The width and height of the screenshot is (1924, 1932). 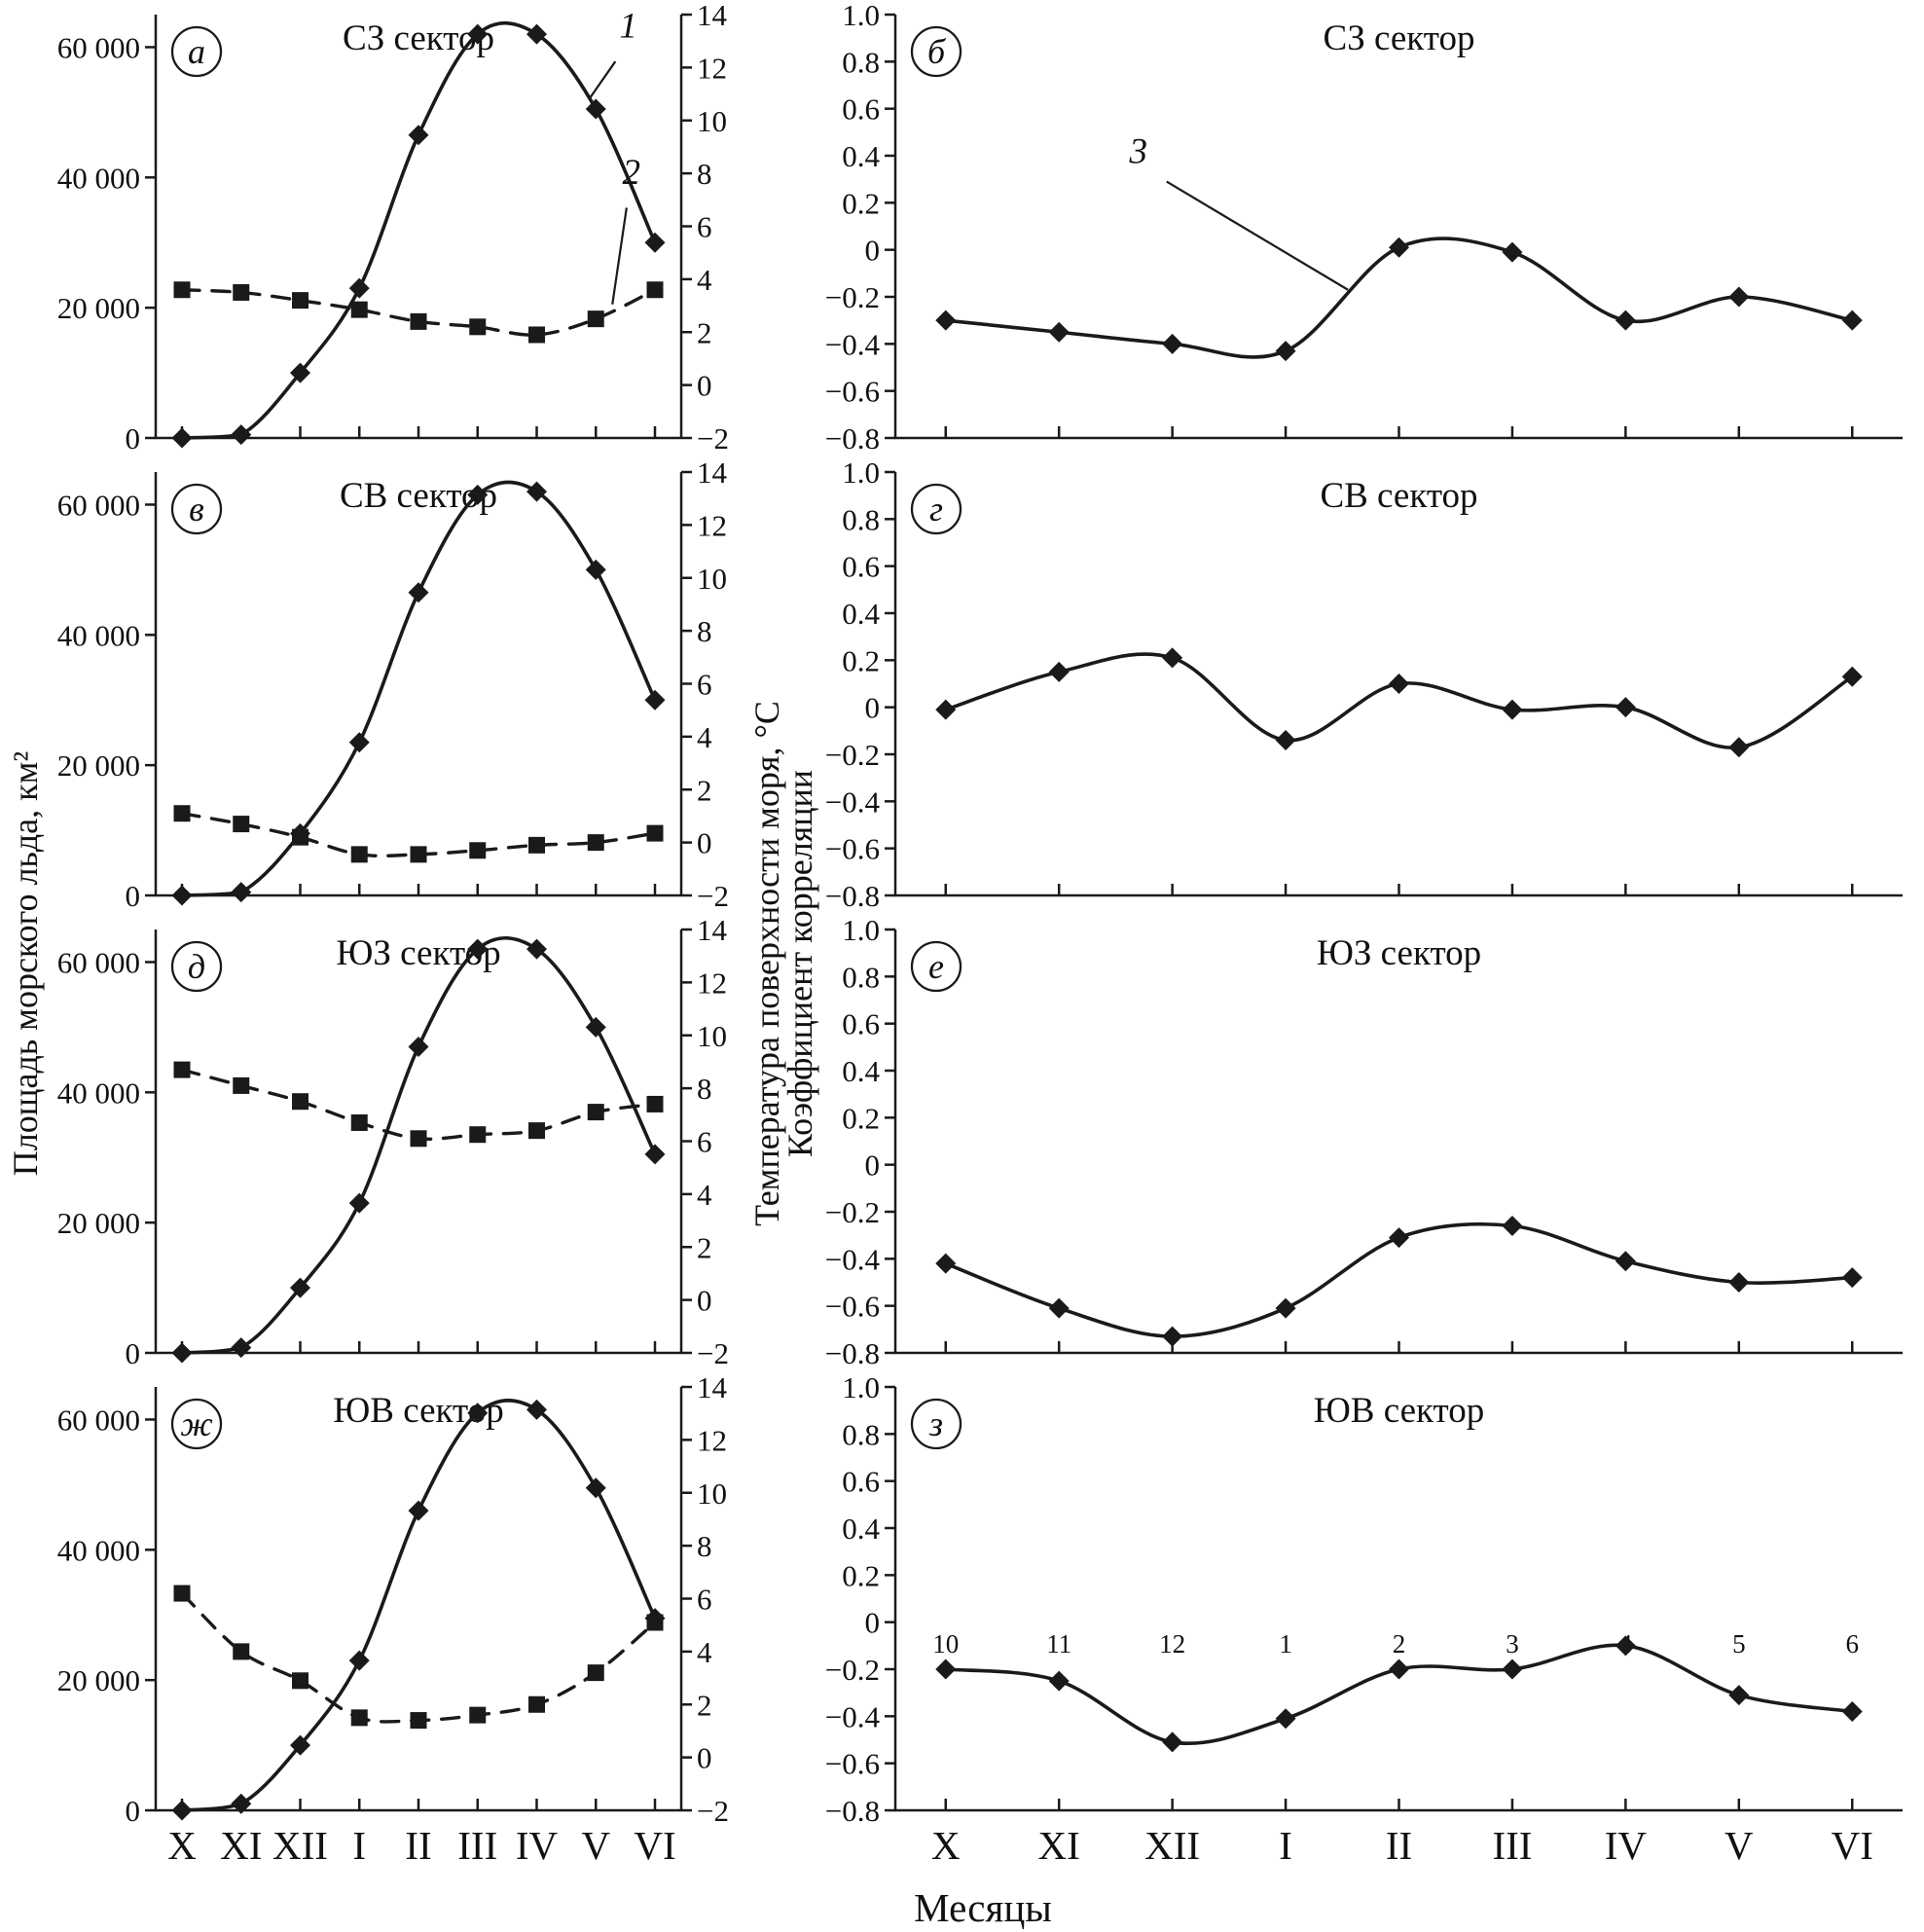 What do you see at coordinates (196, 509) in the screenshot?
I see `svg-text: в` at bounding box center [196, 509].